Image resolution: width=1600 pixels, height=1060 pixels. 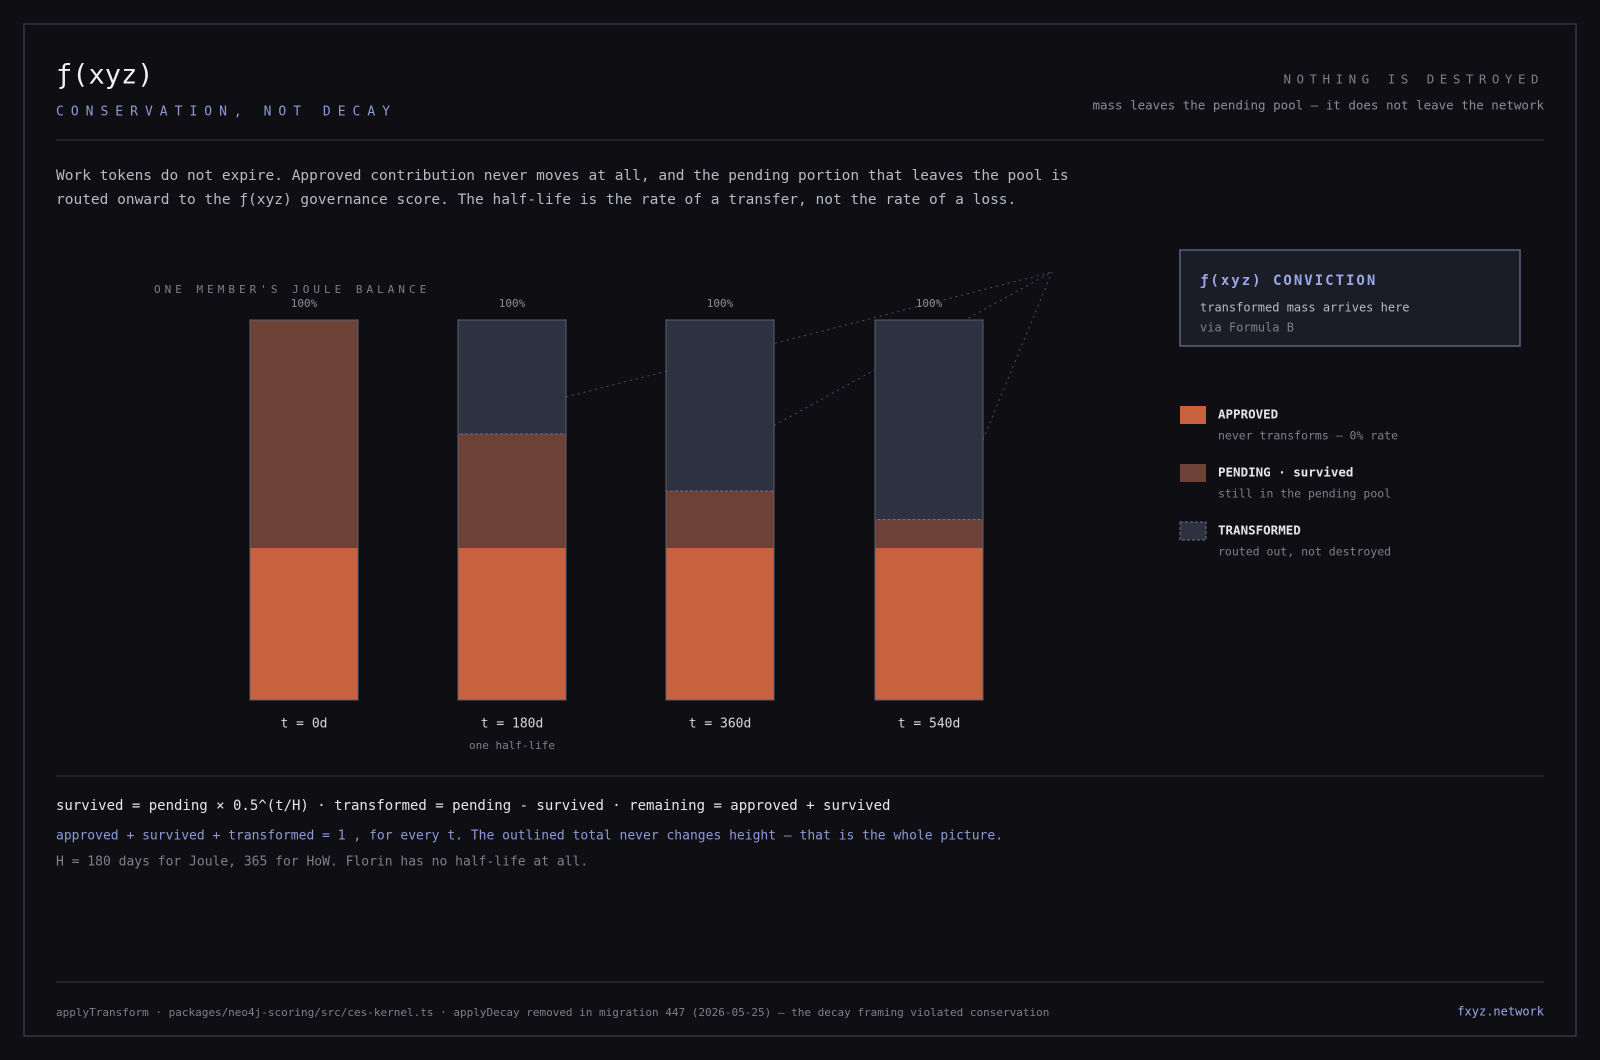 I want to click on subtitle: CONSERVATION, NOT DECAY, so click(x=226, y=112).